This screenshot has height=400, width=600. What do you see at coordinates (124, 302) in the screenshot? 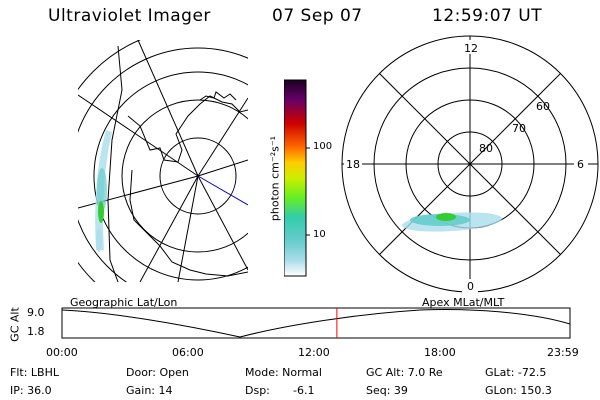
I see `left-map-label: Geographic Lat/Lon` at bounding box center [124, 302].